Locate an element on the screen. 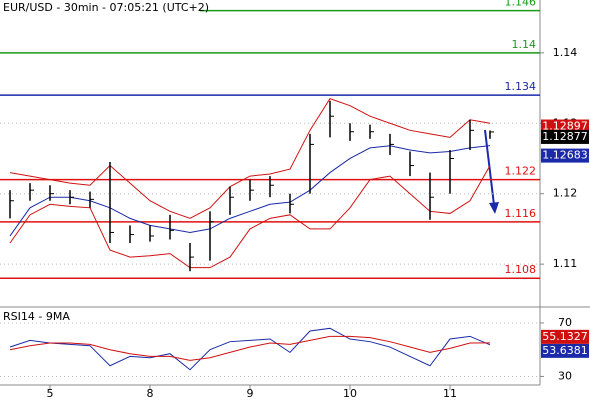 This screenshot has height=400, width=590. x-tick-label: 11 is located at coordinates (450, 393).